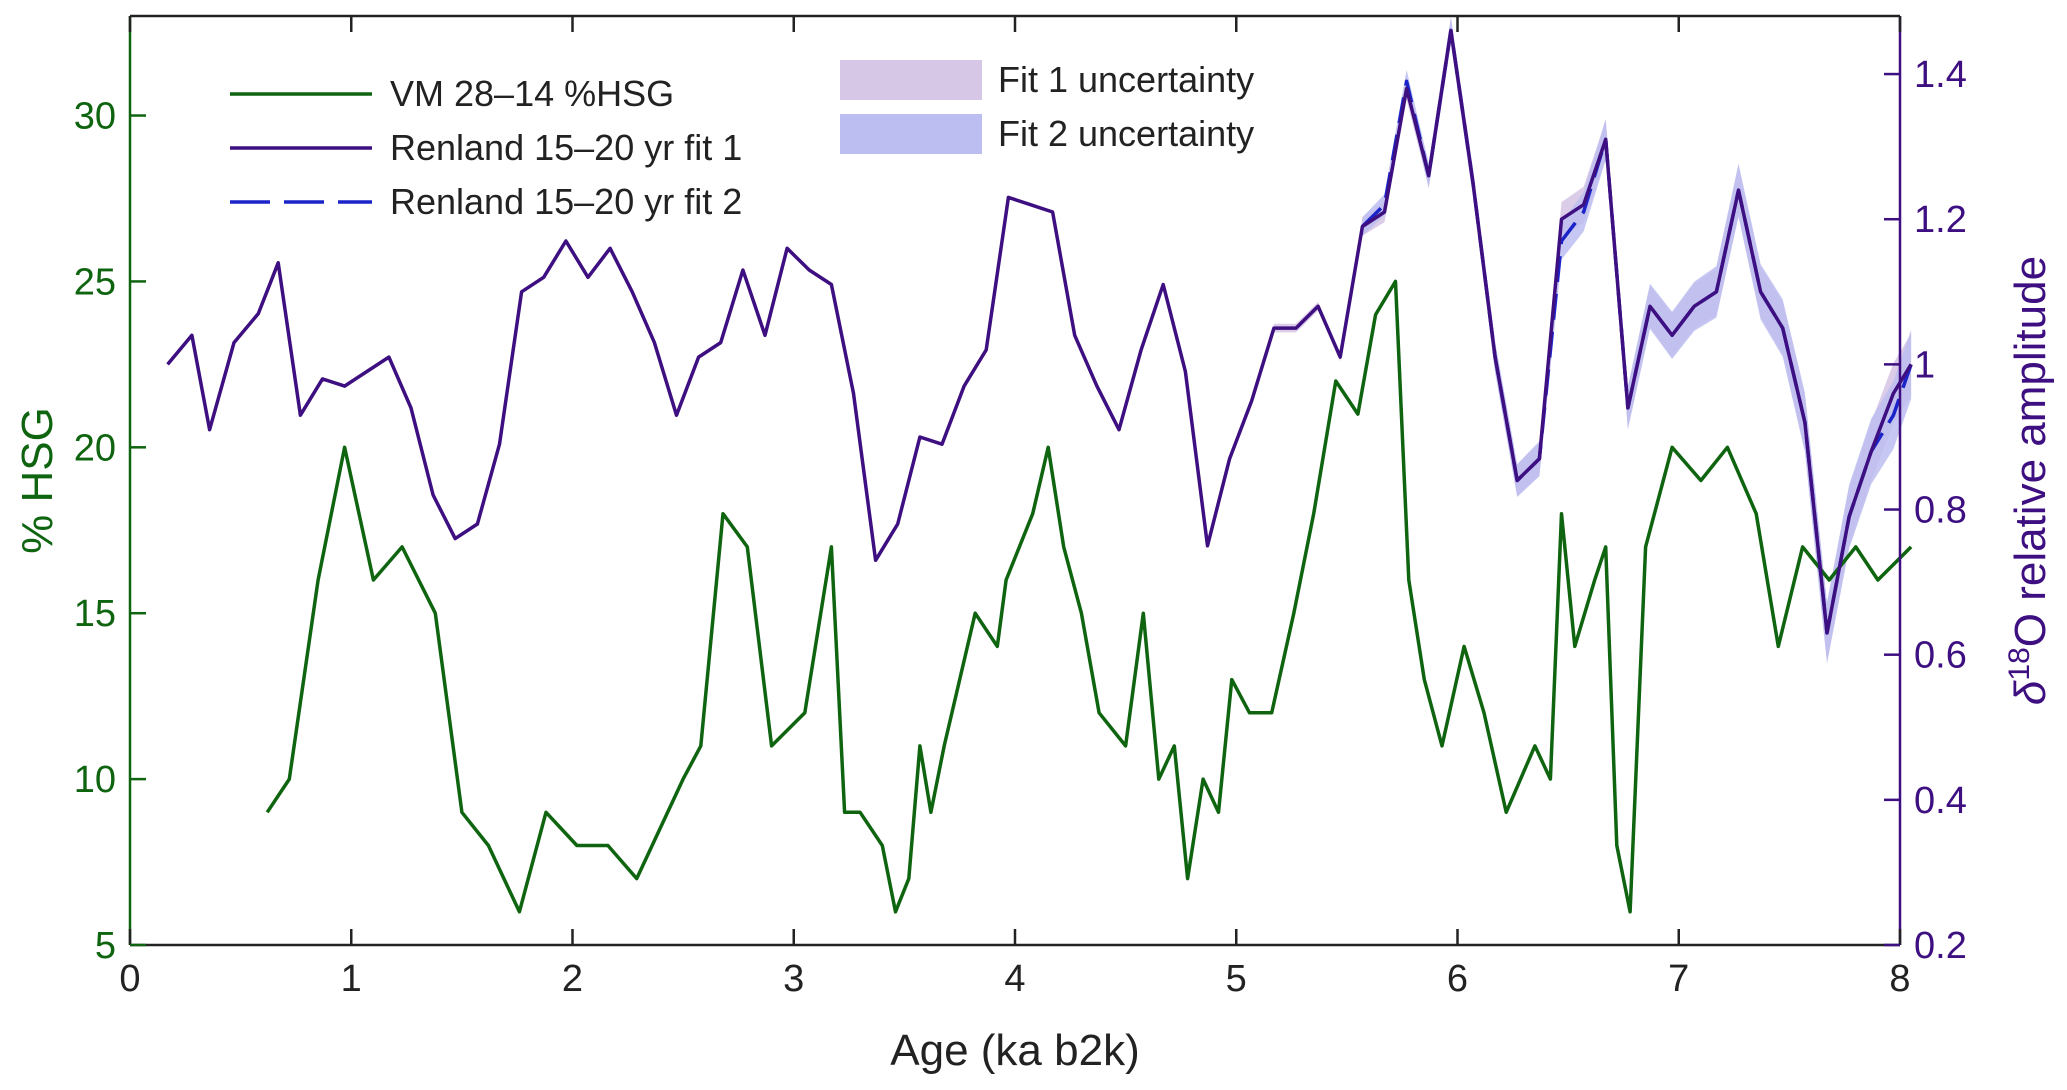 The height and width of the screenshot is (1090, 2067). Describe the element at coordinates (1940, 75) in the screenshot. I see `right-y-tick-label: 1.4` at that location.